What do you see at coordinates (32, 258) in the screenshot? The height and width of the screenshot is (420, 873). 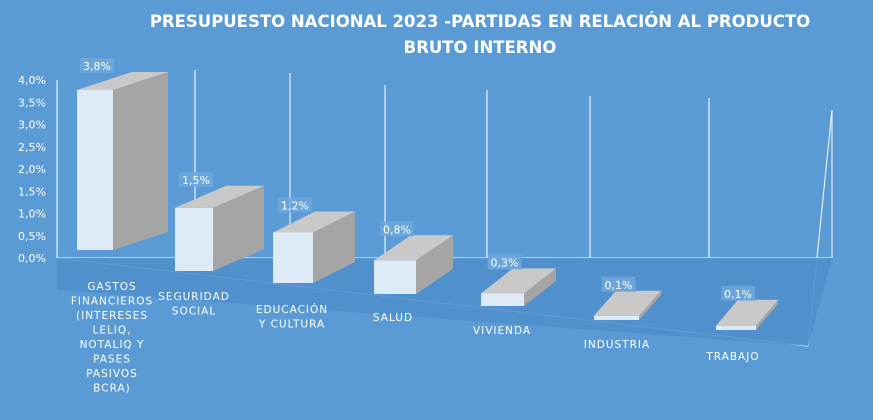 I see `y-tick-label: 0,0%` at bounding box center [32, 258].